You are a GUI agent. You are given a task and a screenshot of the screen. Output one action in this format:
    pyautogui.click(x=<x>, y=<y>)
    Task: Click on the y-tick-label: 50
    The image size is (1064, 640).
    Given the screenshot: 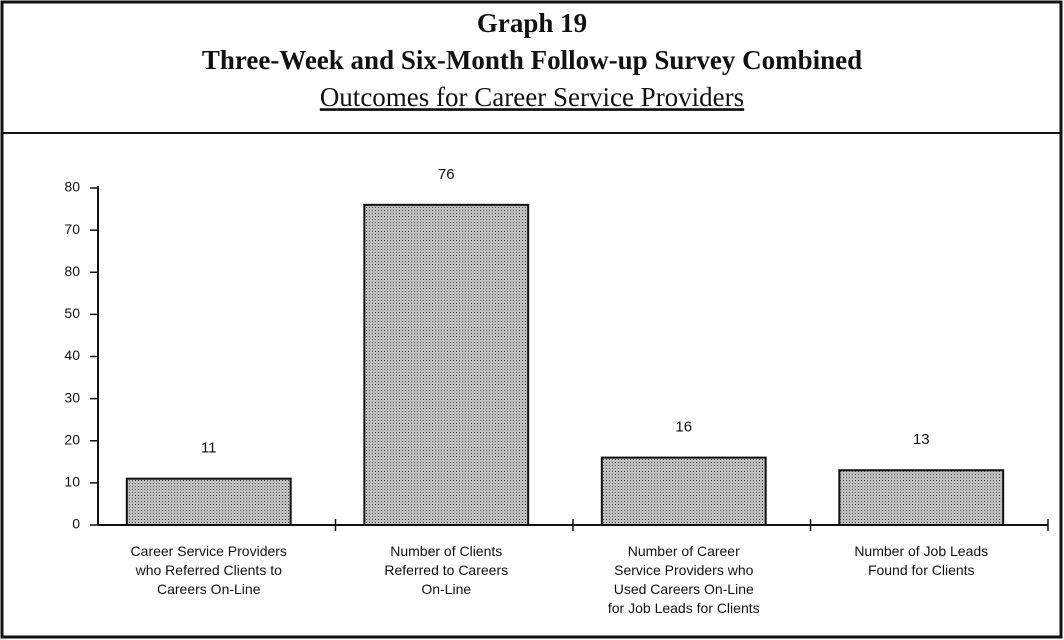 What is the action you would take?
    pyautogui.click(x=72, y=313)
    